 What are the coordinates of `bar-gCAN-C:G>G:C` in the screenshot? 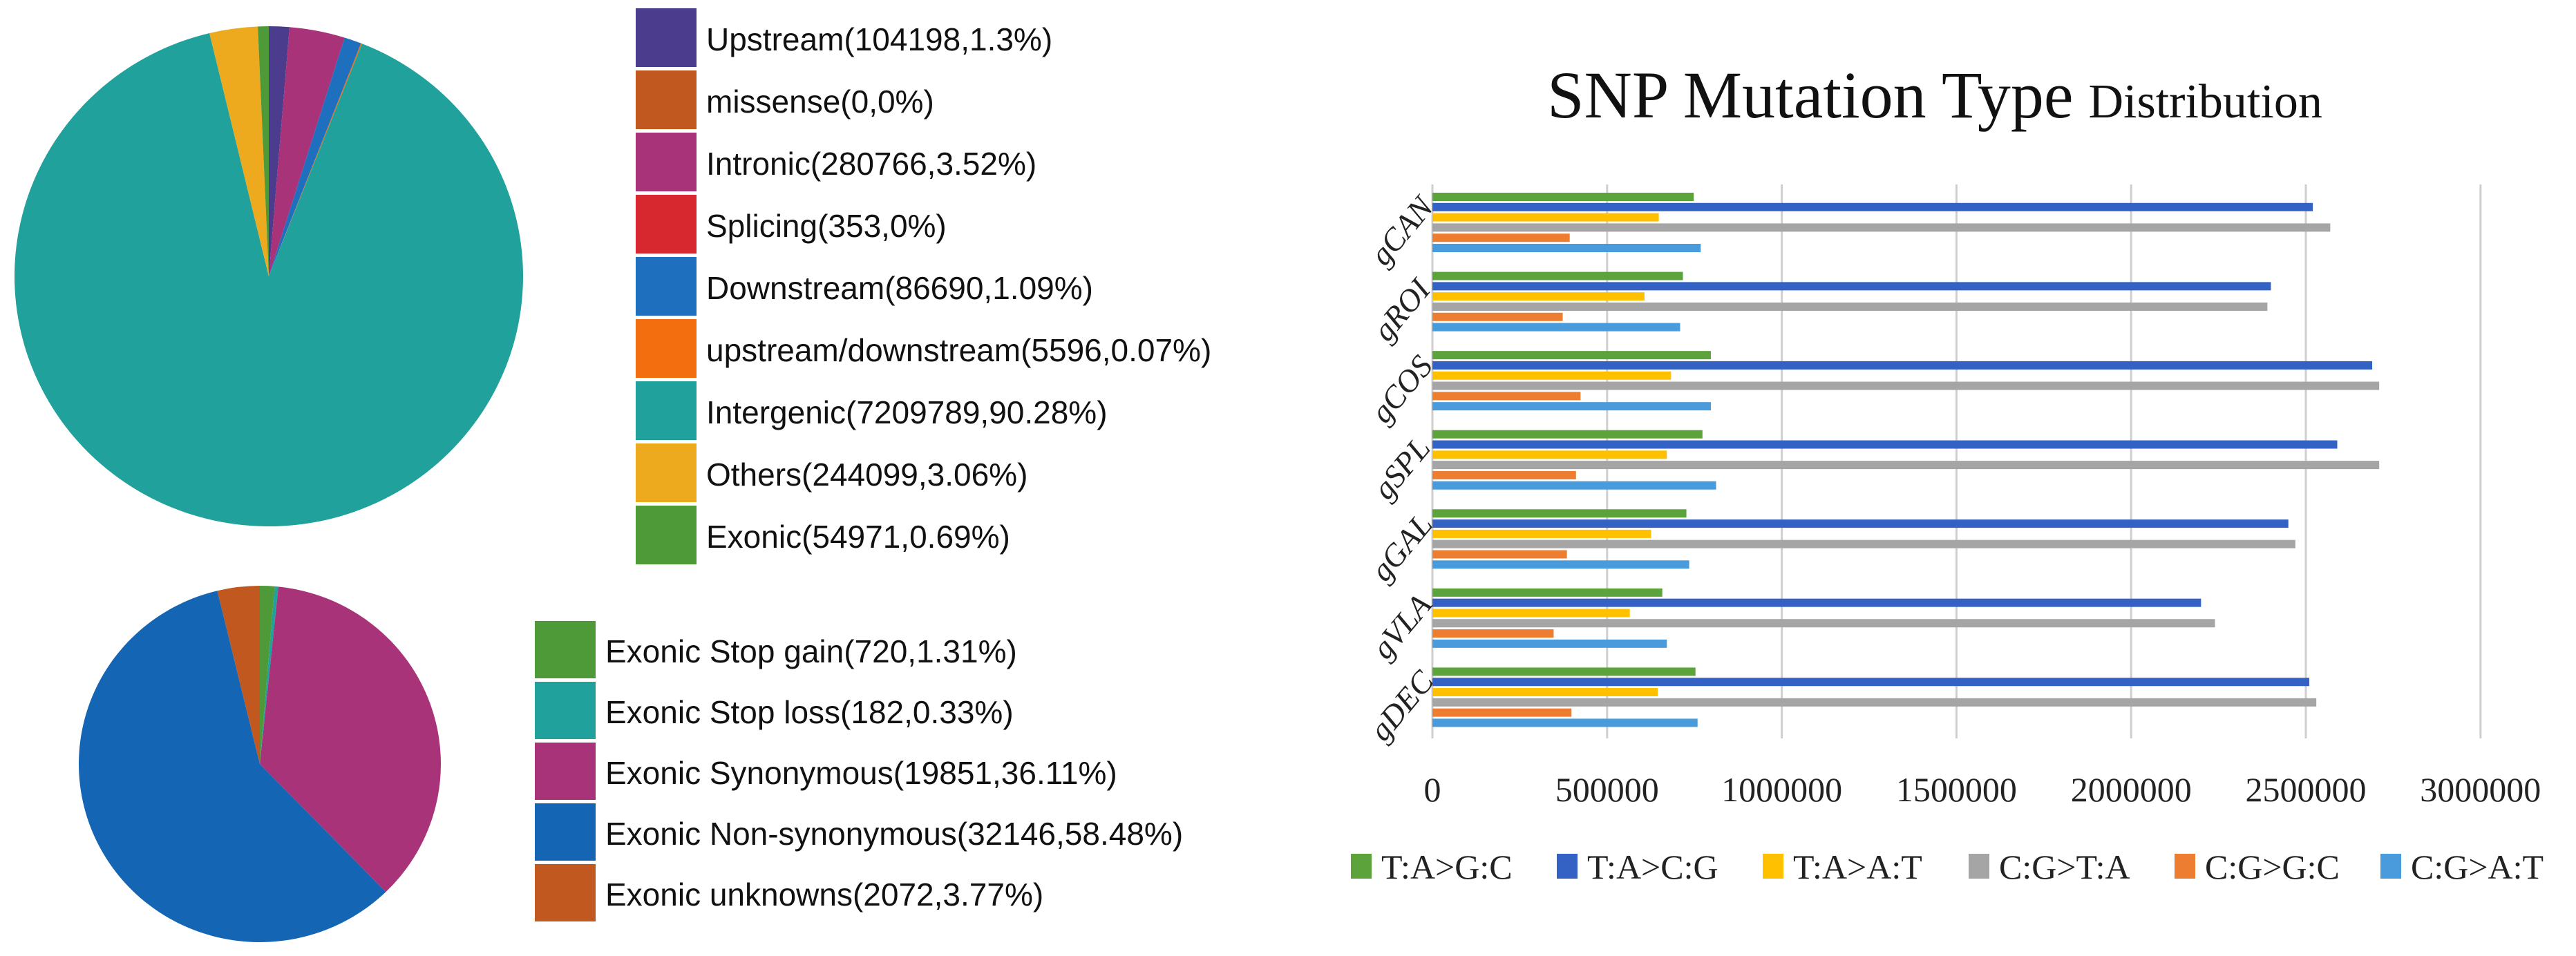 It's located at (1501, 237).